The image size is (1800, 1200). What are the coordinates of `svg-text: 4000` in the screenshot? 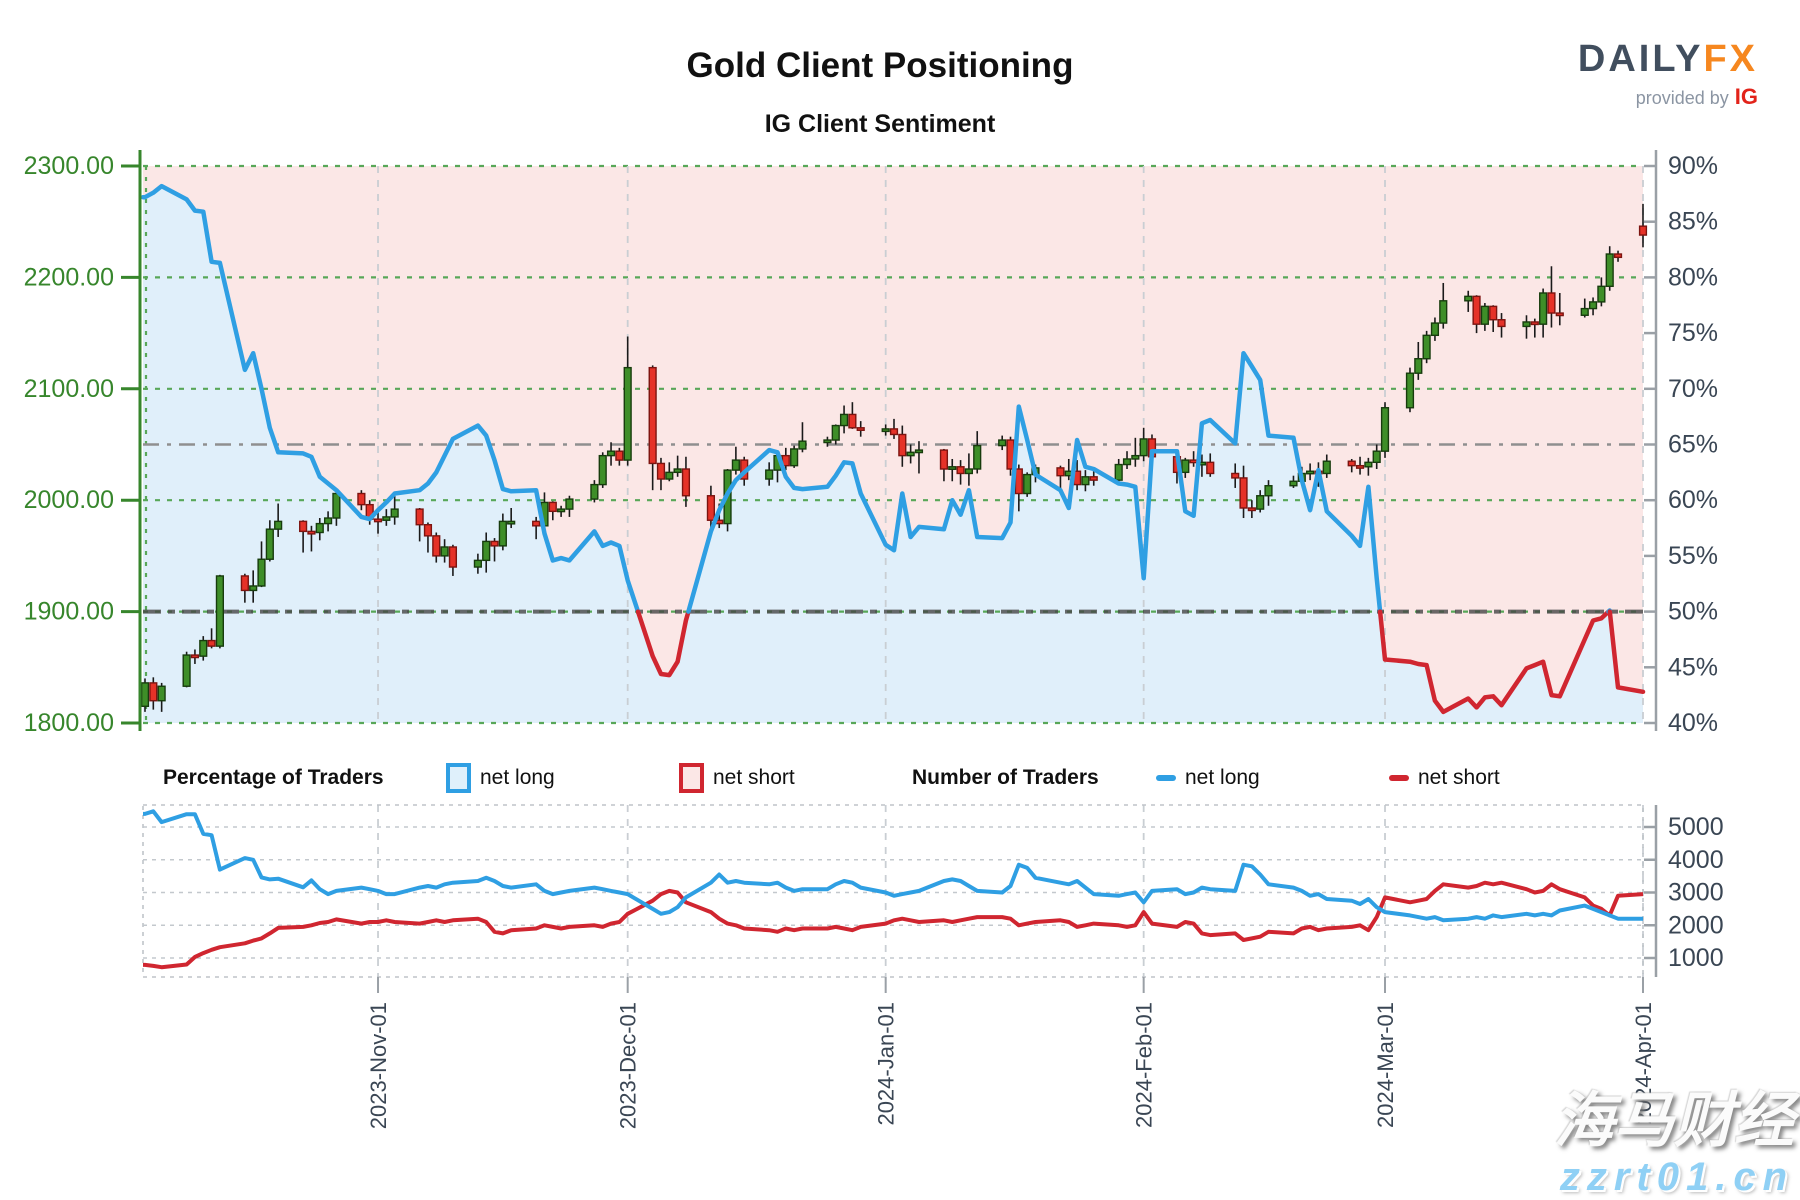 It's located at (1696, 860).